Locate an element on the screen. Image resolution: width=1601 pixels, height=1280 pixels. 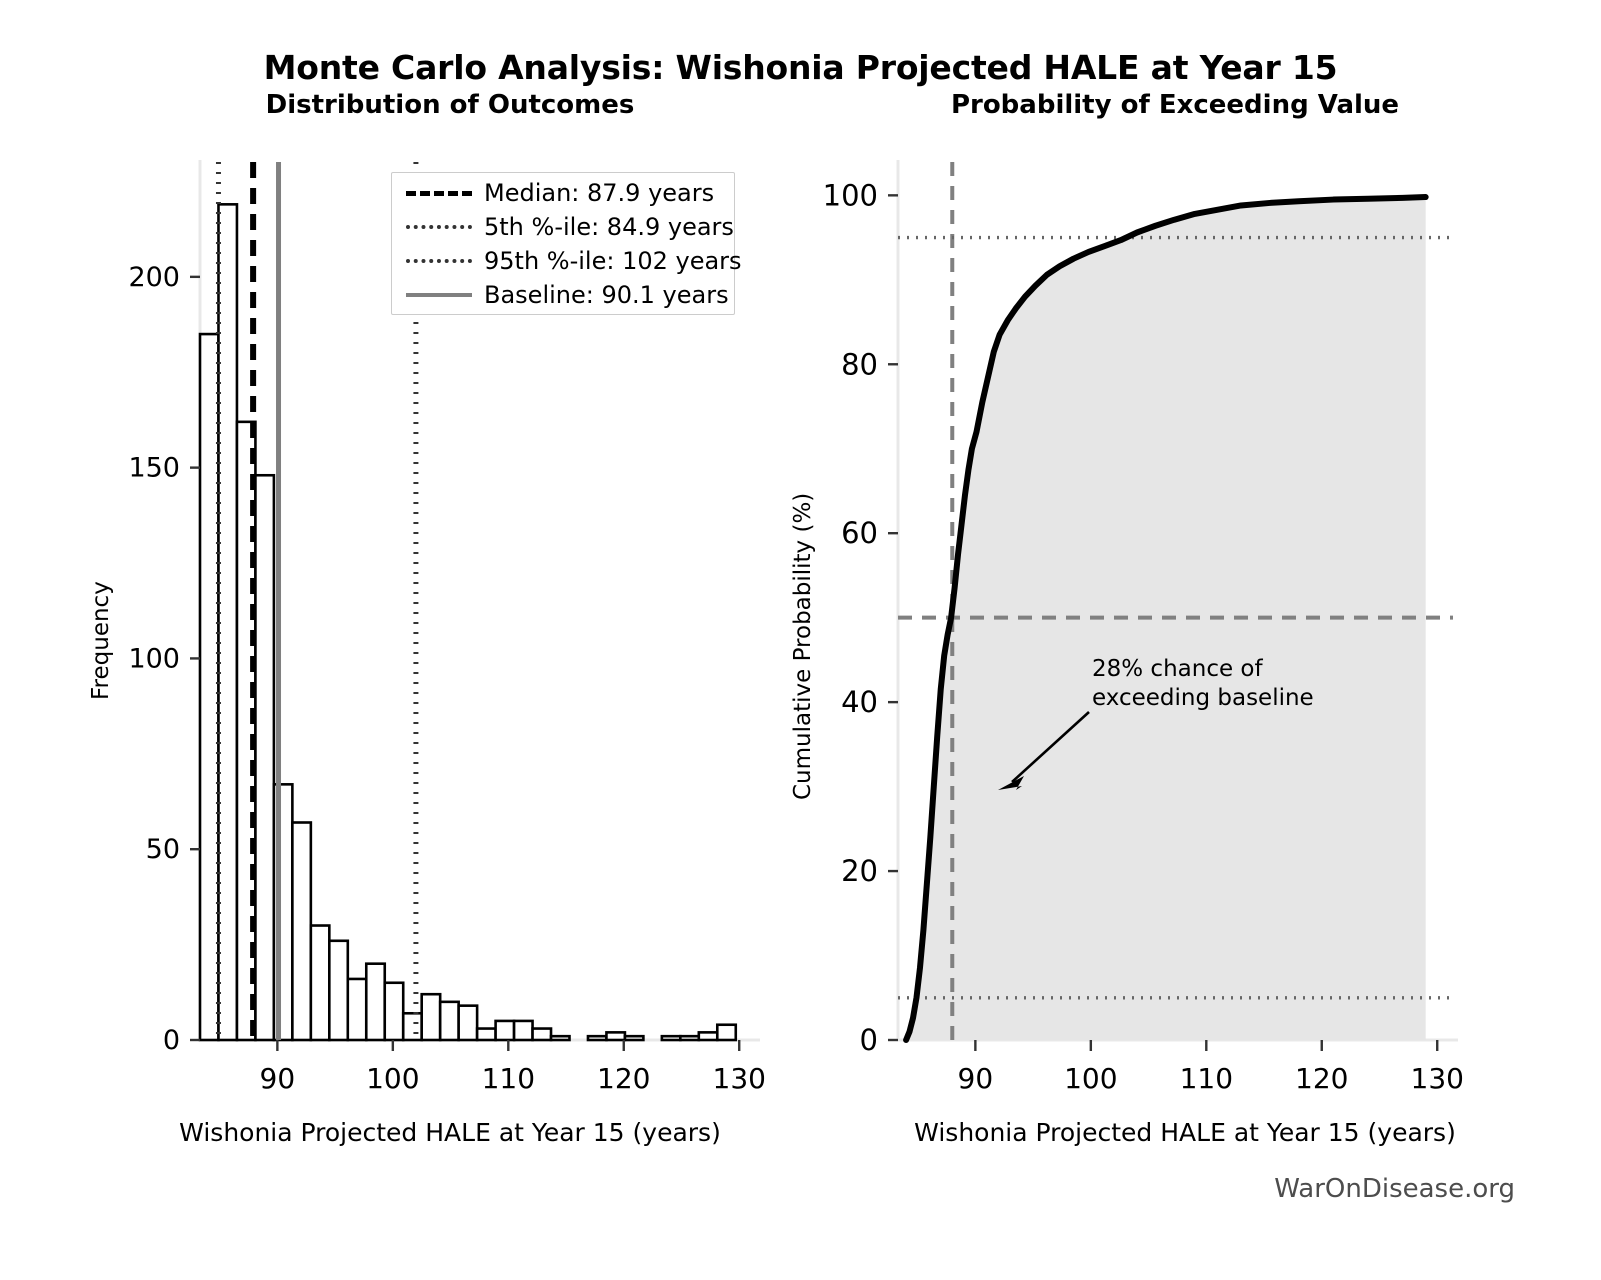
left-ytick-label: 150 is located at coordinates (154, 468).